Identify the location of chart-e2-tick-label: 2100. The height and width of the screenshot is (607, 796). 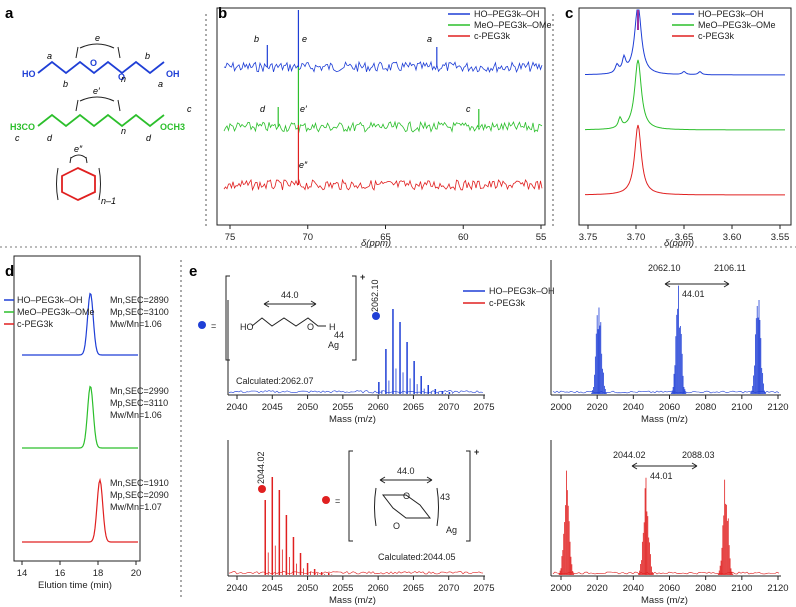
(741, 407).